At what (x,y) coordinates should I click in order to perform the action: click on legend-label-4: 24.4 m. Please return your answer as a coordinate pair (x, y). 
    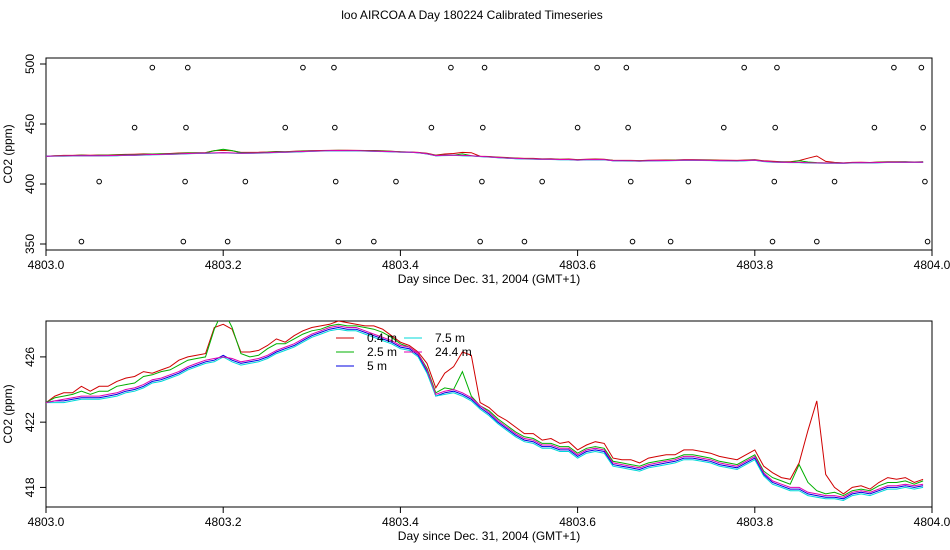
    Looking at the image, I should click on (453, 352).